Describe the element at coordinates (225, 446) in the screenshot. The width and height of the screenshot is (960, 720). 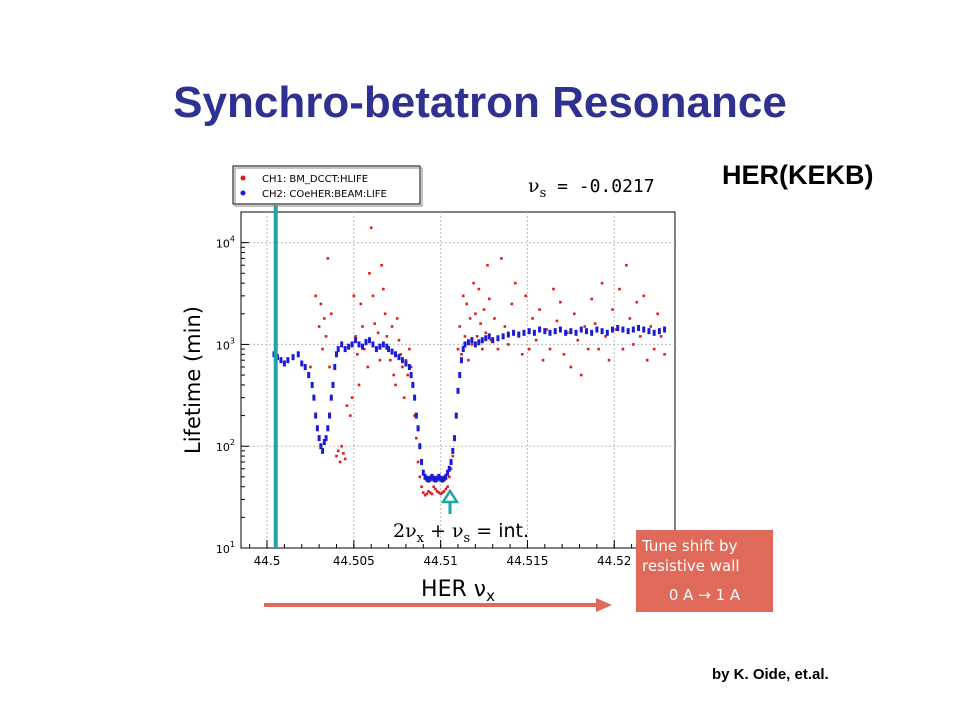
I see `y-tick-label: 102` at that location.